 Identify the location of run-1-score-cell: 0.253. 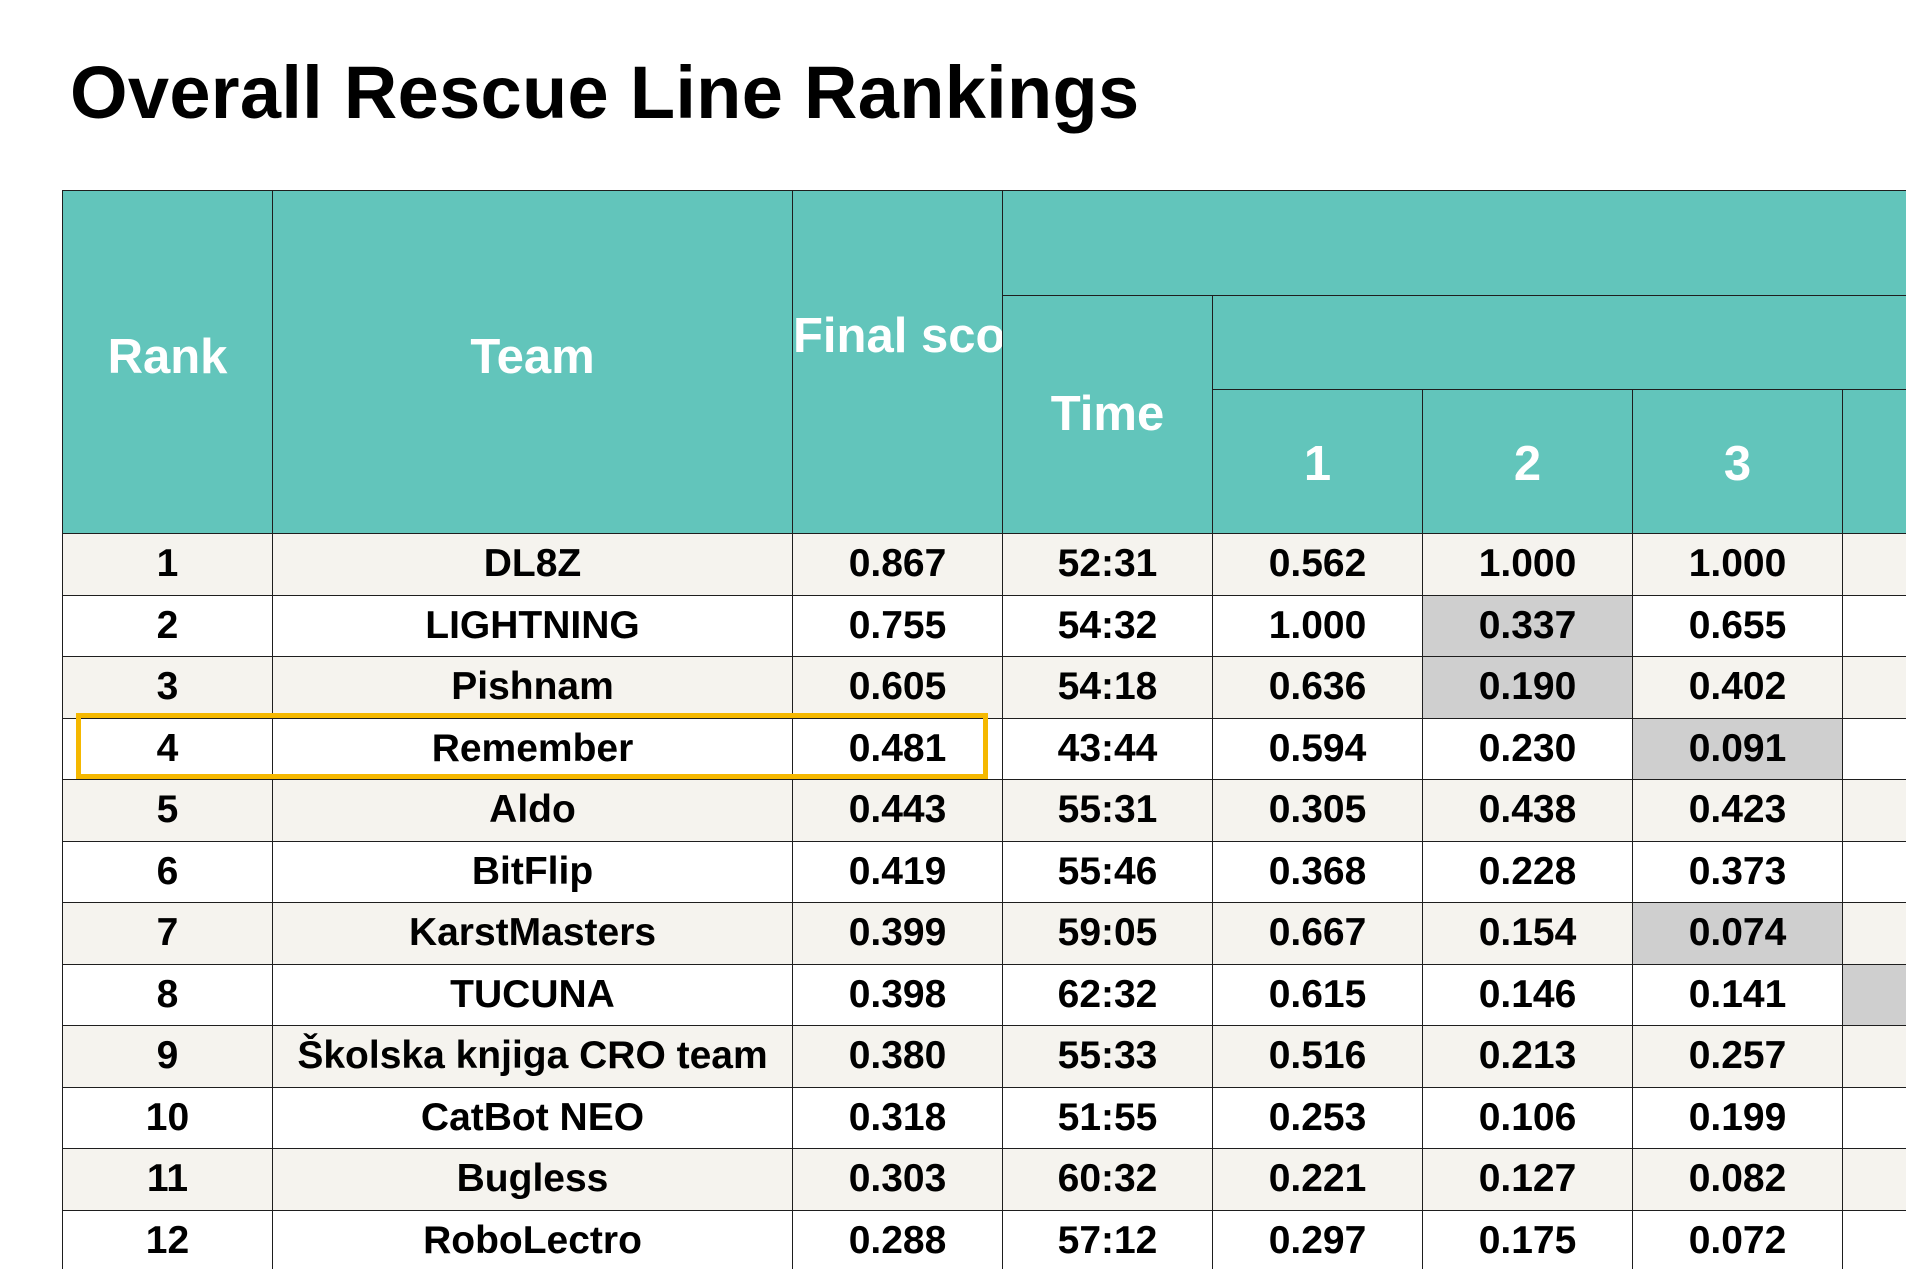
(1317, 1117).